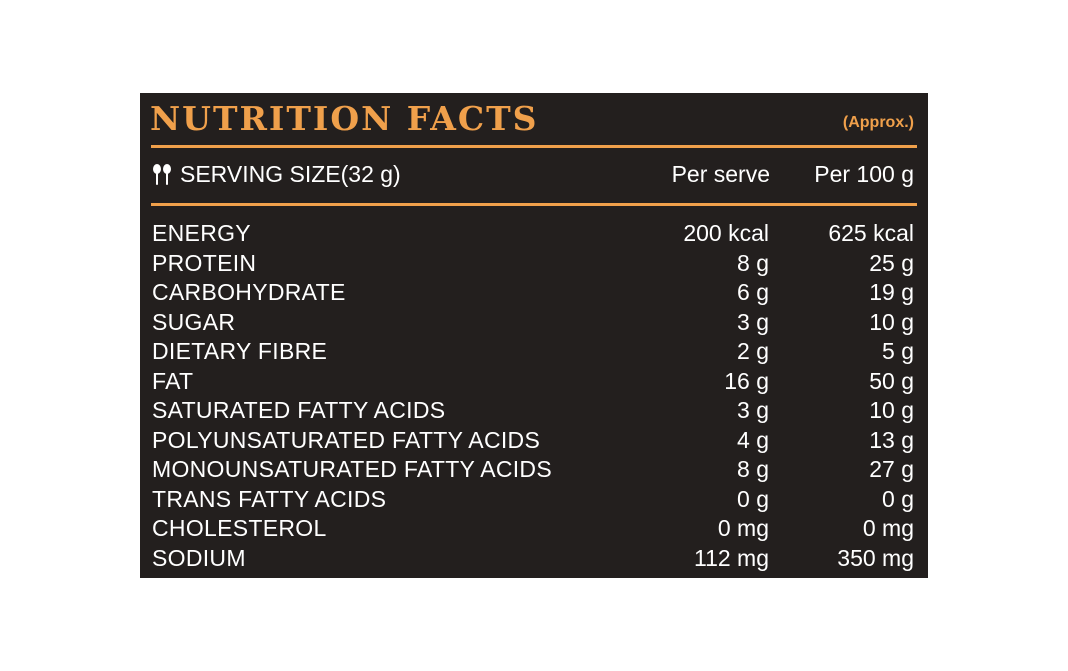 This screenshot has height=671, width=1068. Describe the element at coordinates (533, 323) in the screenshot. I see `table-row: SUGAR 3 g 10 g` at that location.